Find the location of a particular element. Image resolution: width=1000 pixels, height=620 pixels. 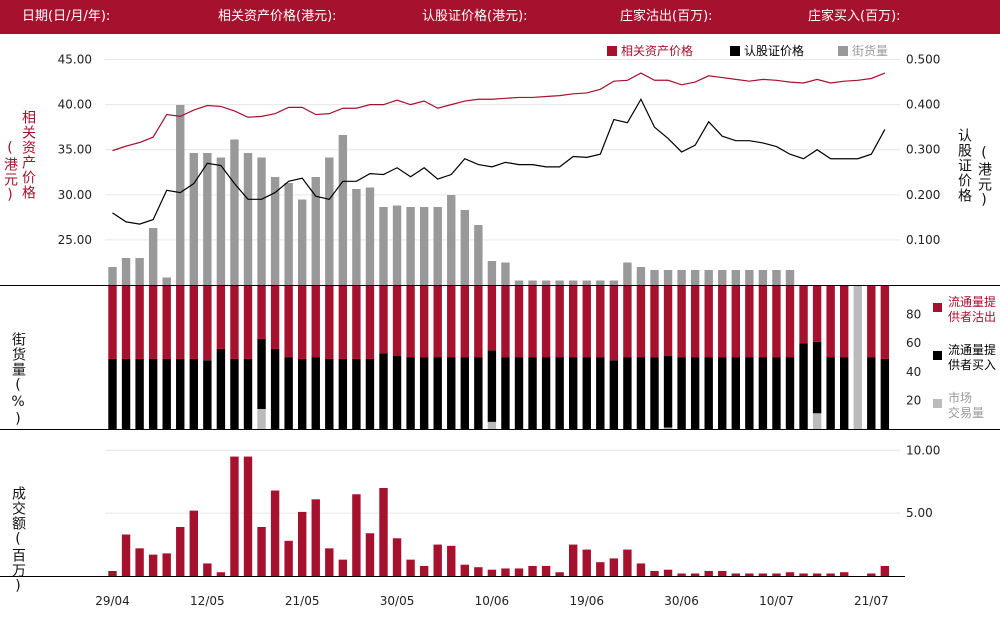

header-date-label: 日期(日/月/年): is located at coordinates (66, 16).